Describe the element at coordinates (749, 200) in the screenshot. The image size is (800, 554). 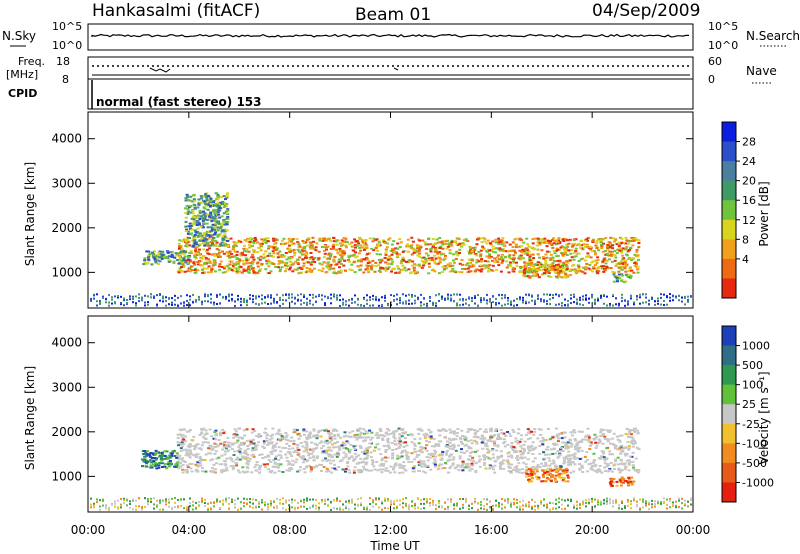
I see `colorbar-tick-label: 16` at that location.